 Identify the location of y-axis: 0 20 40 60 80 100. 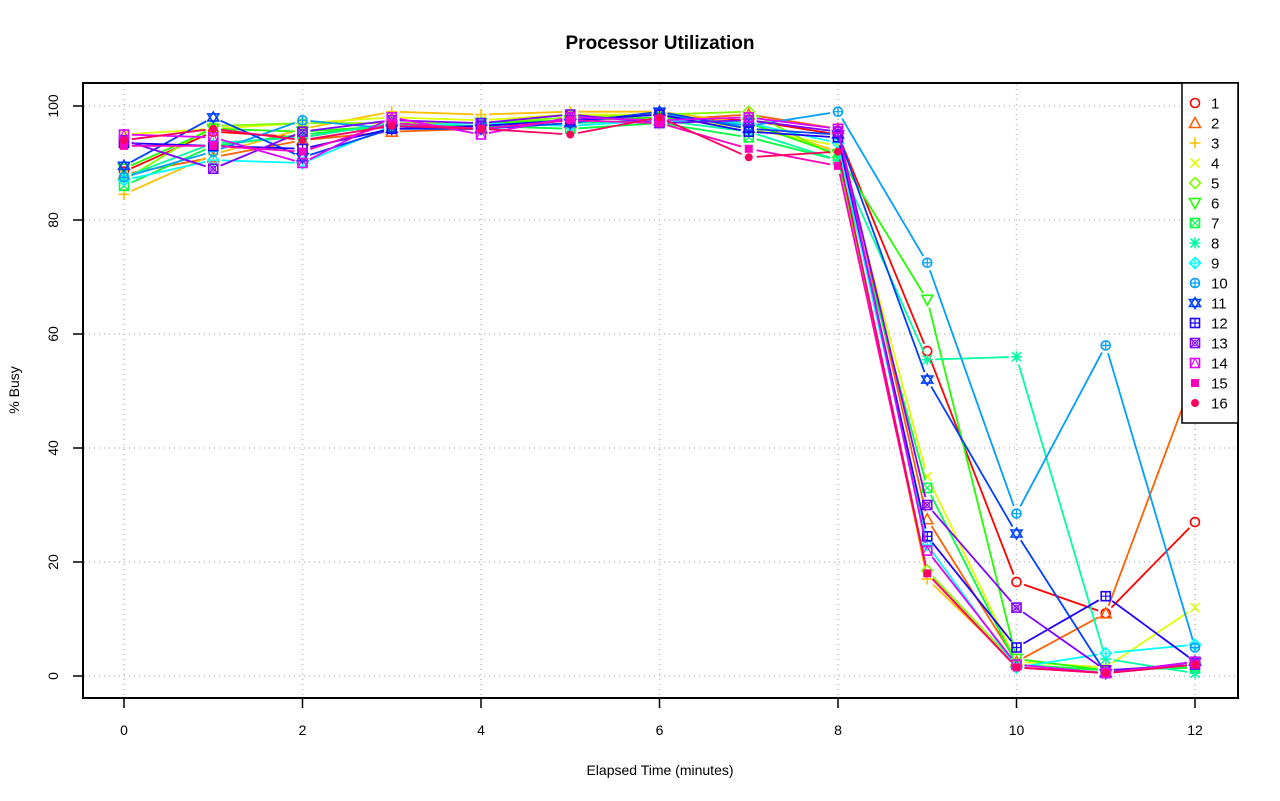
(64, 387).